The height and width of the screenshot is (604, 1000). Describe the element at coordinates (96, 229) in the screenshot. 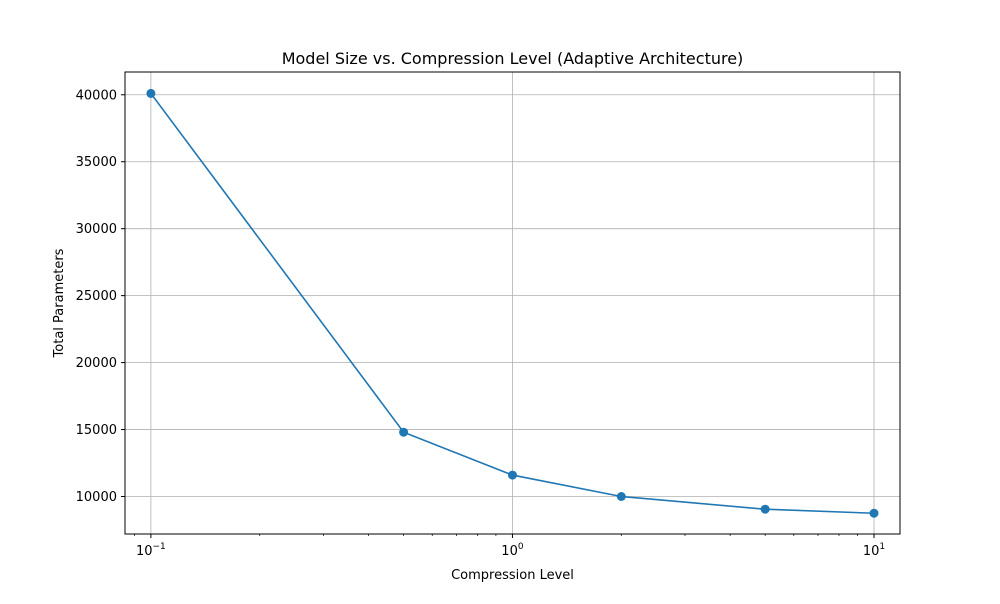

I see `y-tick-label: 30000` at that location.